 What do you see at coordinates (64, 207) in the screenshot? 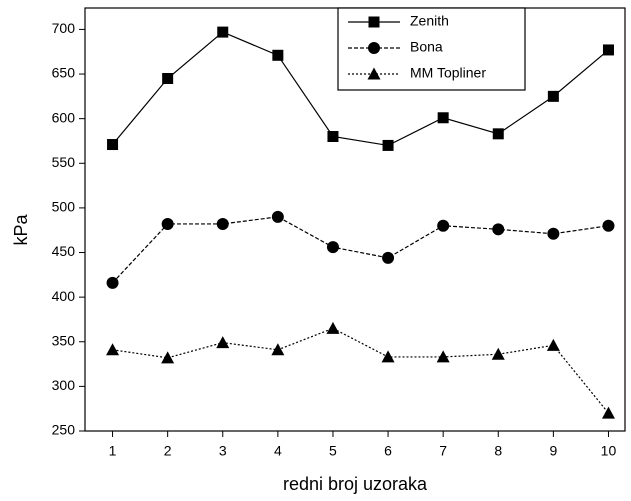
I see `y-tick-label: 500` at bounding box center [64, 207].